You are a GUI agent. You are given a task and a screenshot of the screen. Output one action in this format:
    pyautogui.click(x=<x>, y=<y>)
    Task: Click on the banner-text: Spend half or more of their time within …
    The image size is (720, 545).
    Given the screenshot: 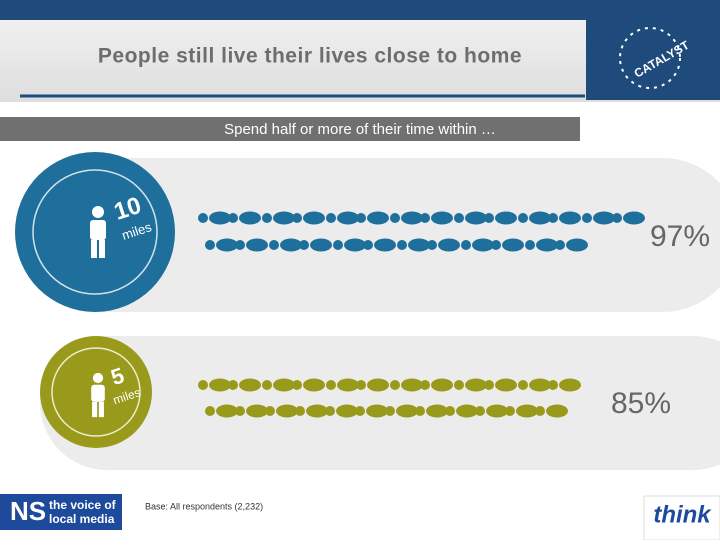 What is the action you would take?
    pyautogui.click(x=360, y=129)
    